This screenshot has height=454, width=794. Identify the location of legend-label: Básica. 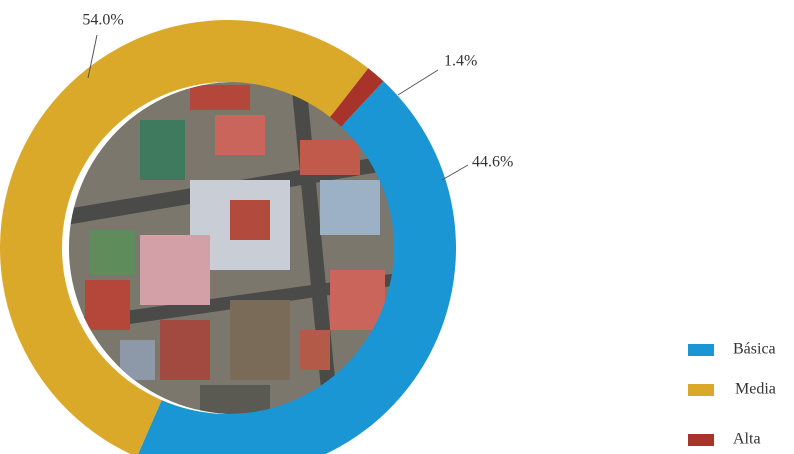
(754, 349).